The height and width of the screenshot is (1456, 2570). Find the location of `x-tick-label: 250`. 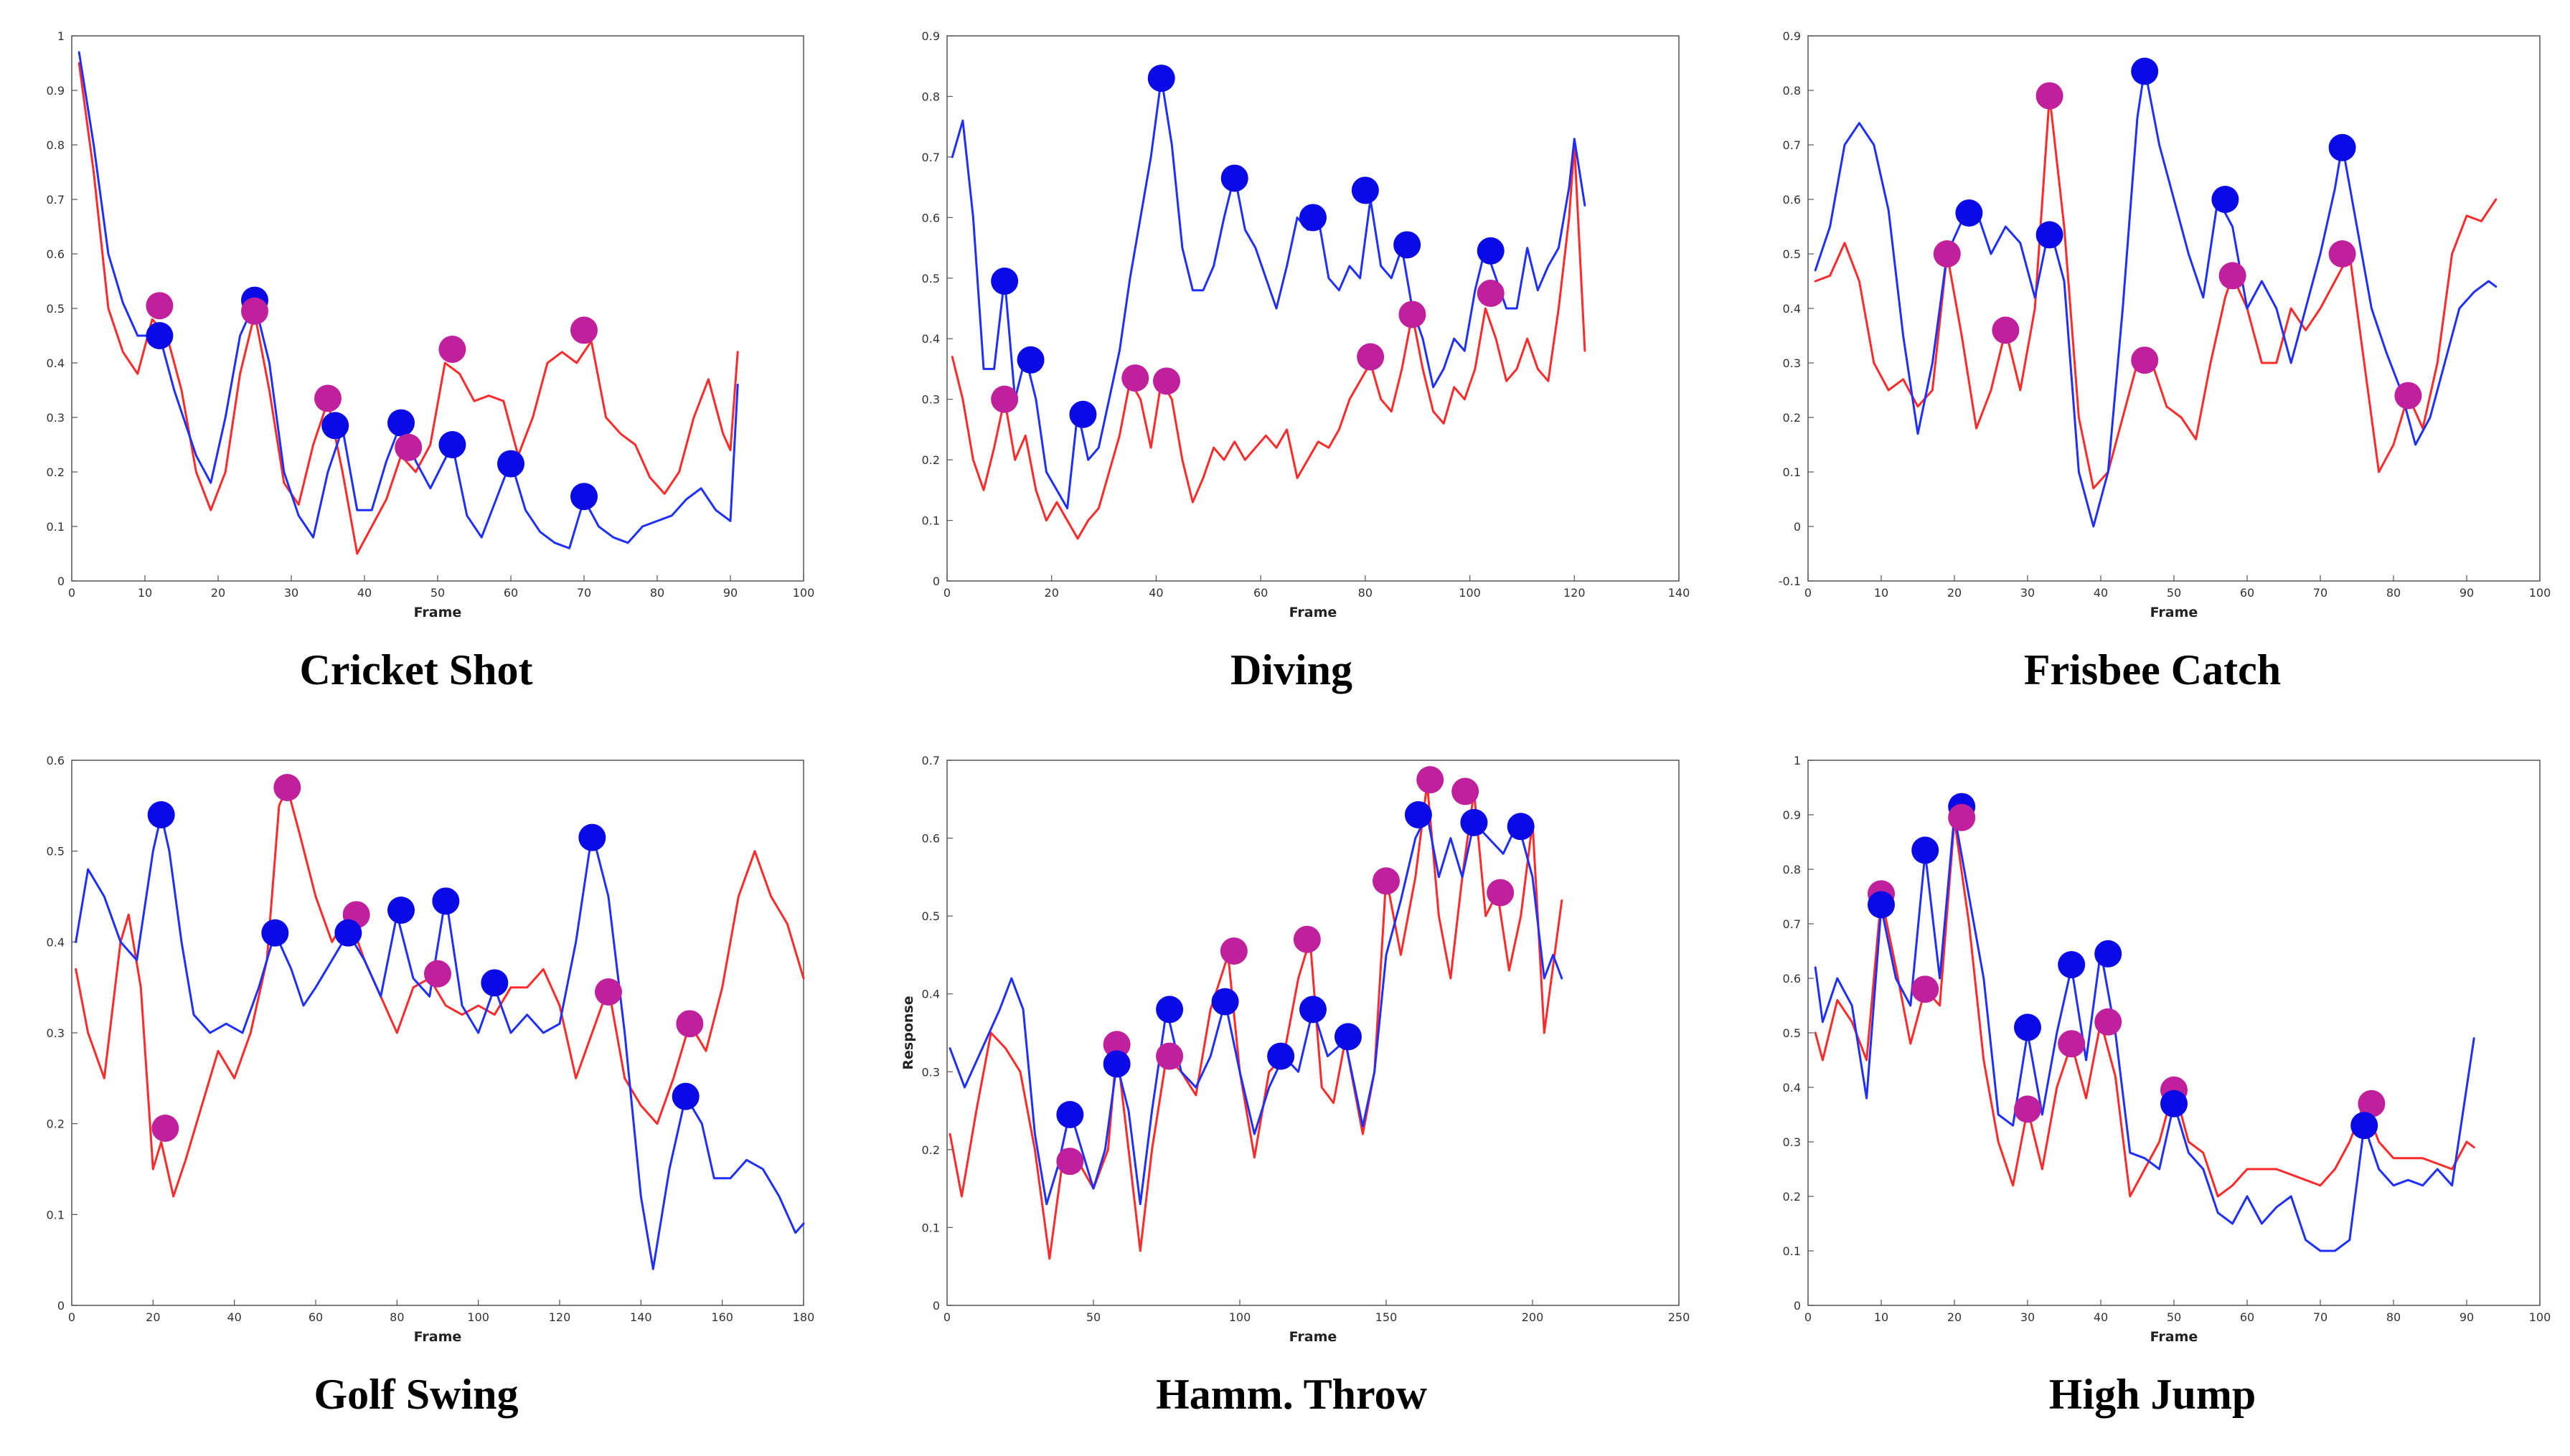

x-tick-label: 250 is located at coordinates (1679, 1317).